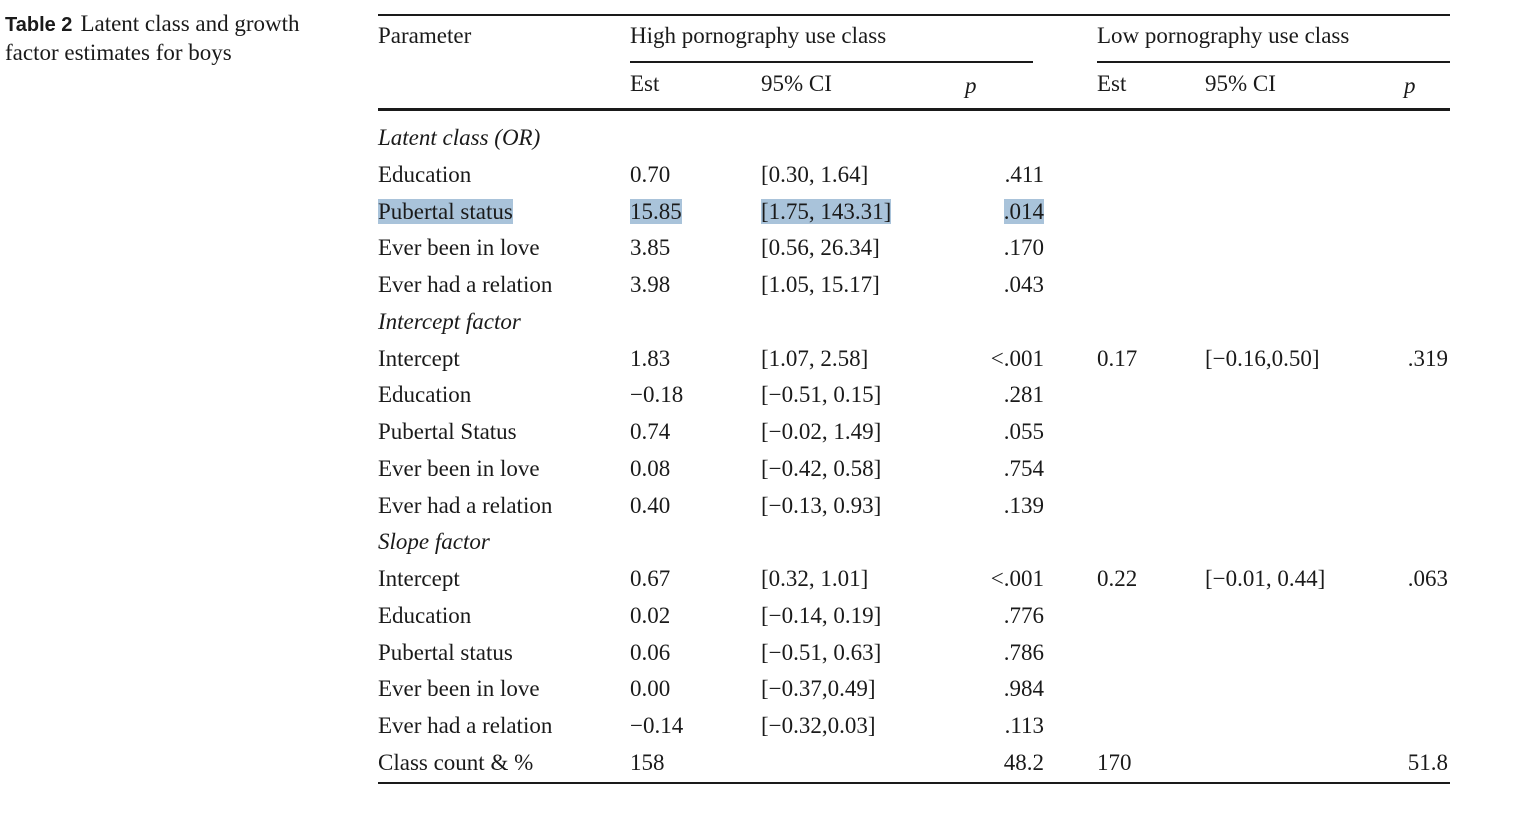  I want to click on high-ci-cell: [0.56, 26.34], so click(820, 248).